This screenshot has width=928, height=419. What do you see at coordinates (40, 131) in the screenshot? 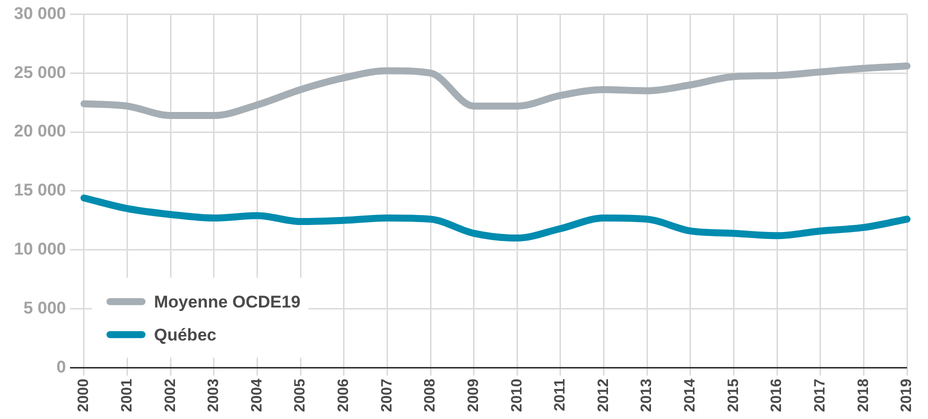
I see `y-tick-label: 20 000` at bounding box center [40, 131].